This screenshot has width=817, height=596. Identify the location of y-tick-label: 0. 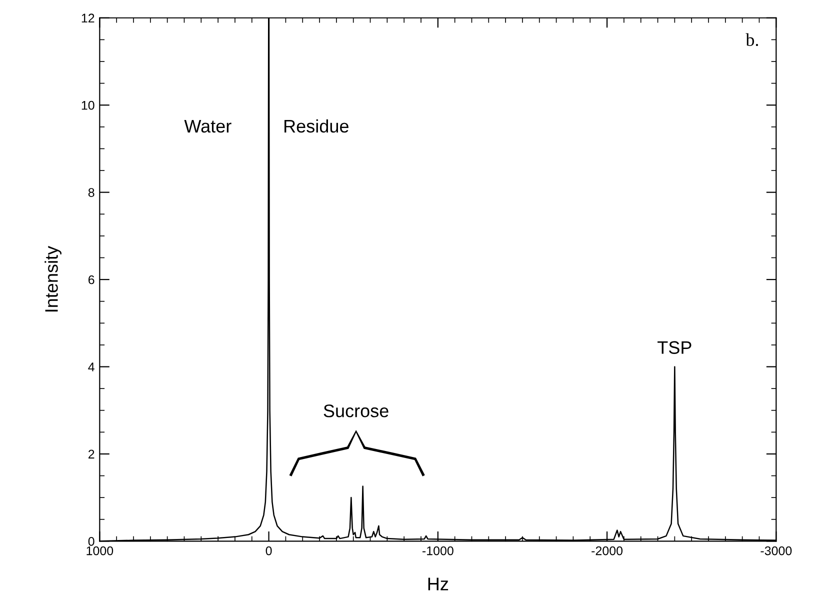
(91, 541).